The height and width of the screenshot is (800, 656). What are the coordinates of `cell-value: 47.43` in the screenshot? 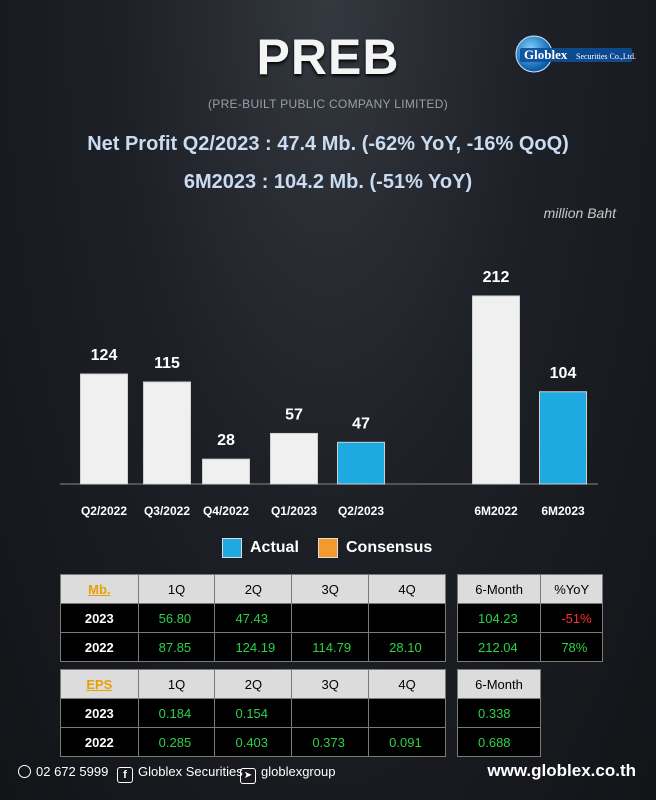 It's located at (253, 618).